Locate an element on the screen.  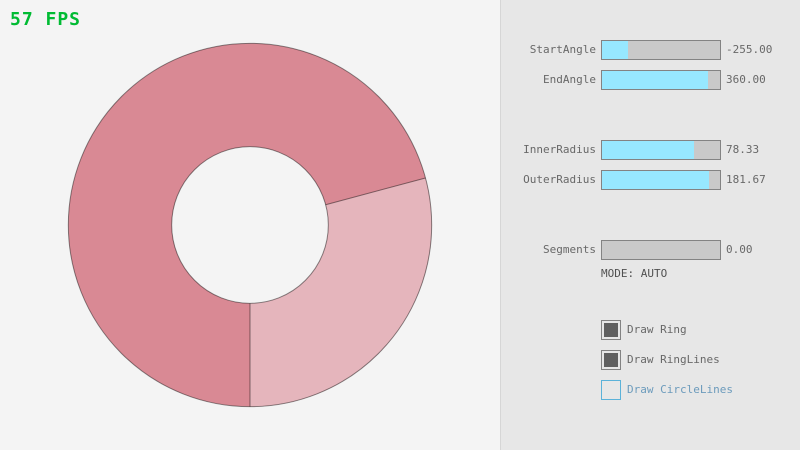
segments-label: Segments is located at coordinates (569, 249).